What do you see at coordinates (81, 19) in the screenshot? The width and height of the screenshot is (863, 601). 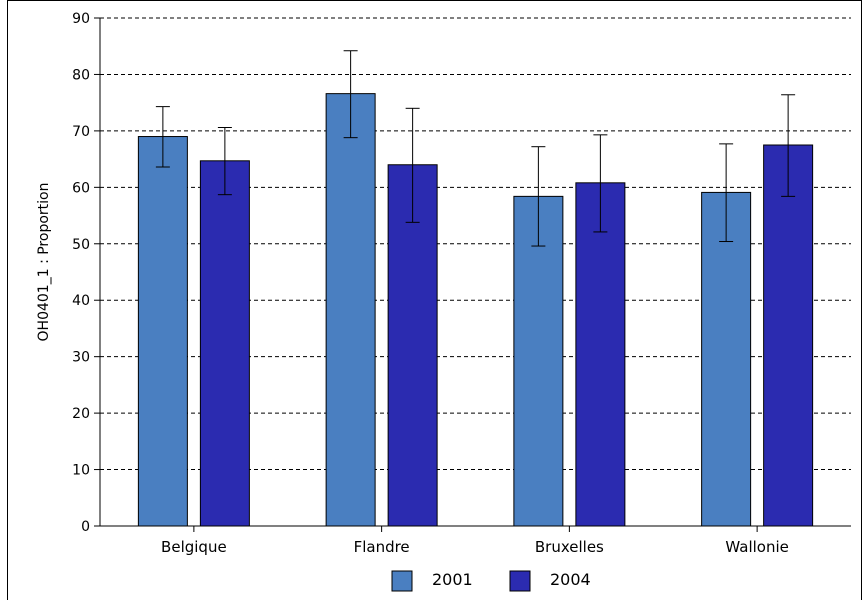 I see `y-tick-label: 90` at bounding box center [81, 19].